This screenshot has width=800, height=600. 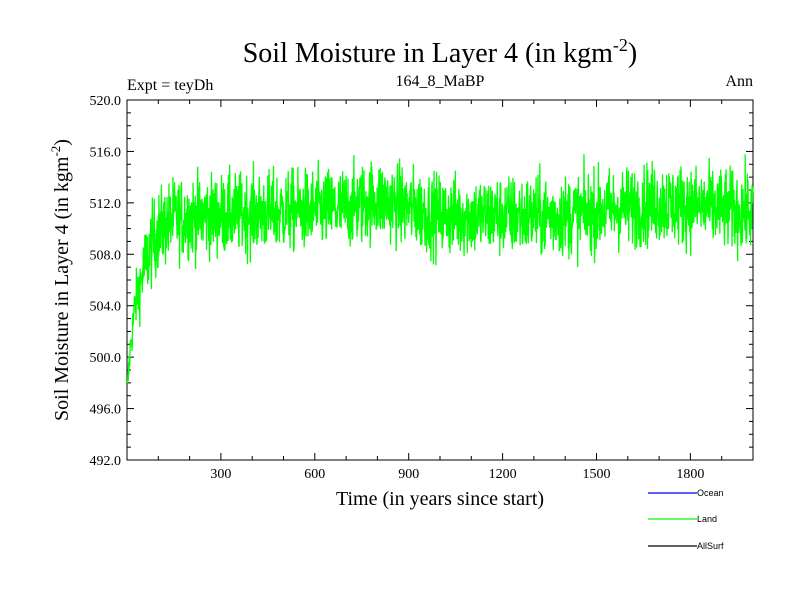 I want to click on y-tick-label: 492.0, so click(x=106, y=461).